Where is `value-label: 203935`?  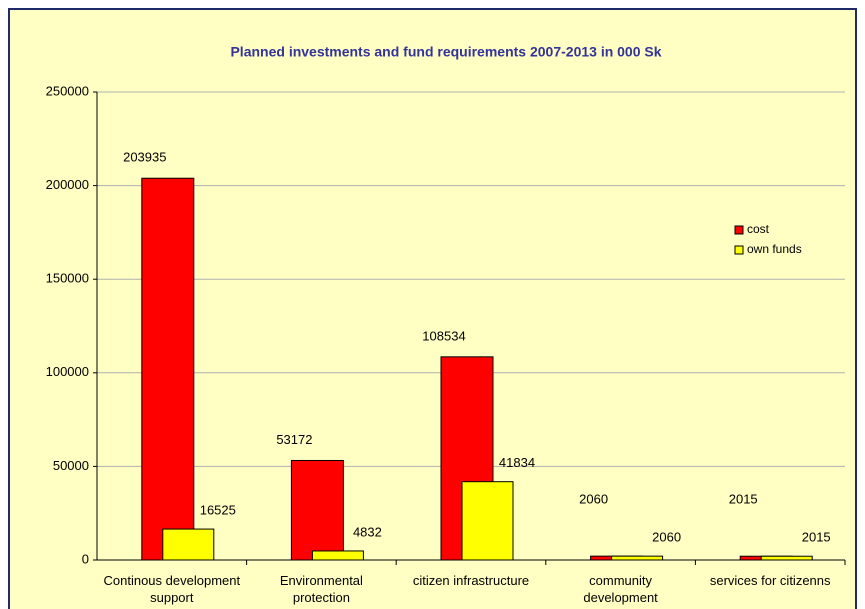
value-label: 203935 is located at coordinates (144, 157).